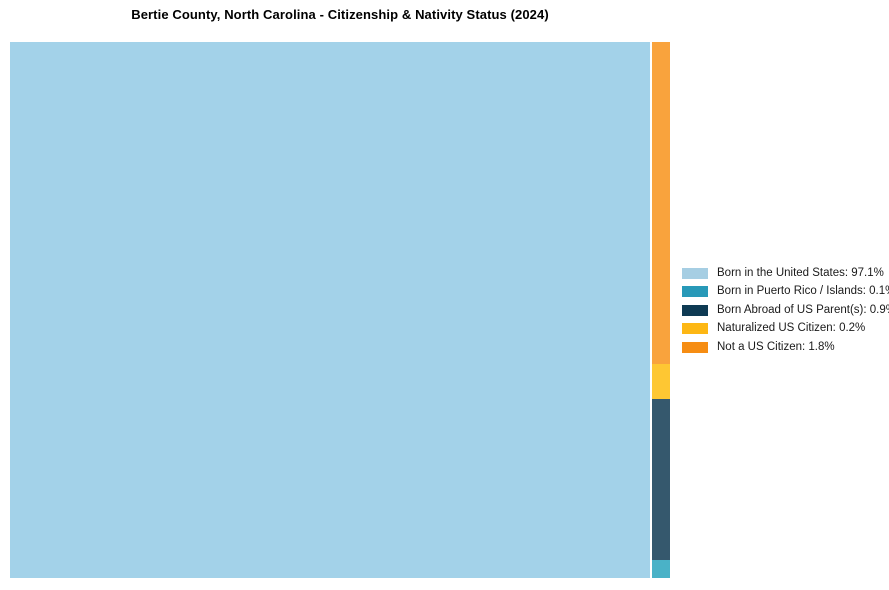 This screenshot has height=590, width=889. What do you see at coordinates (776, 346) in the screenshot?
I see `legend-label-not_citizen: Not a US Citizen: 1.8%` at bounding box center [776, 346].